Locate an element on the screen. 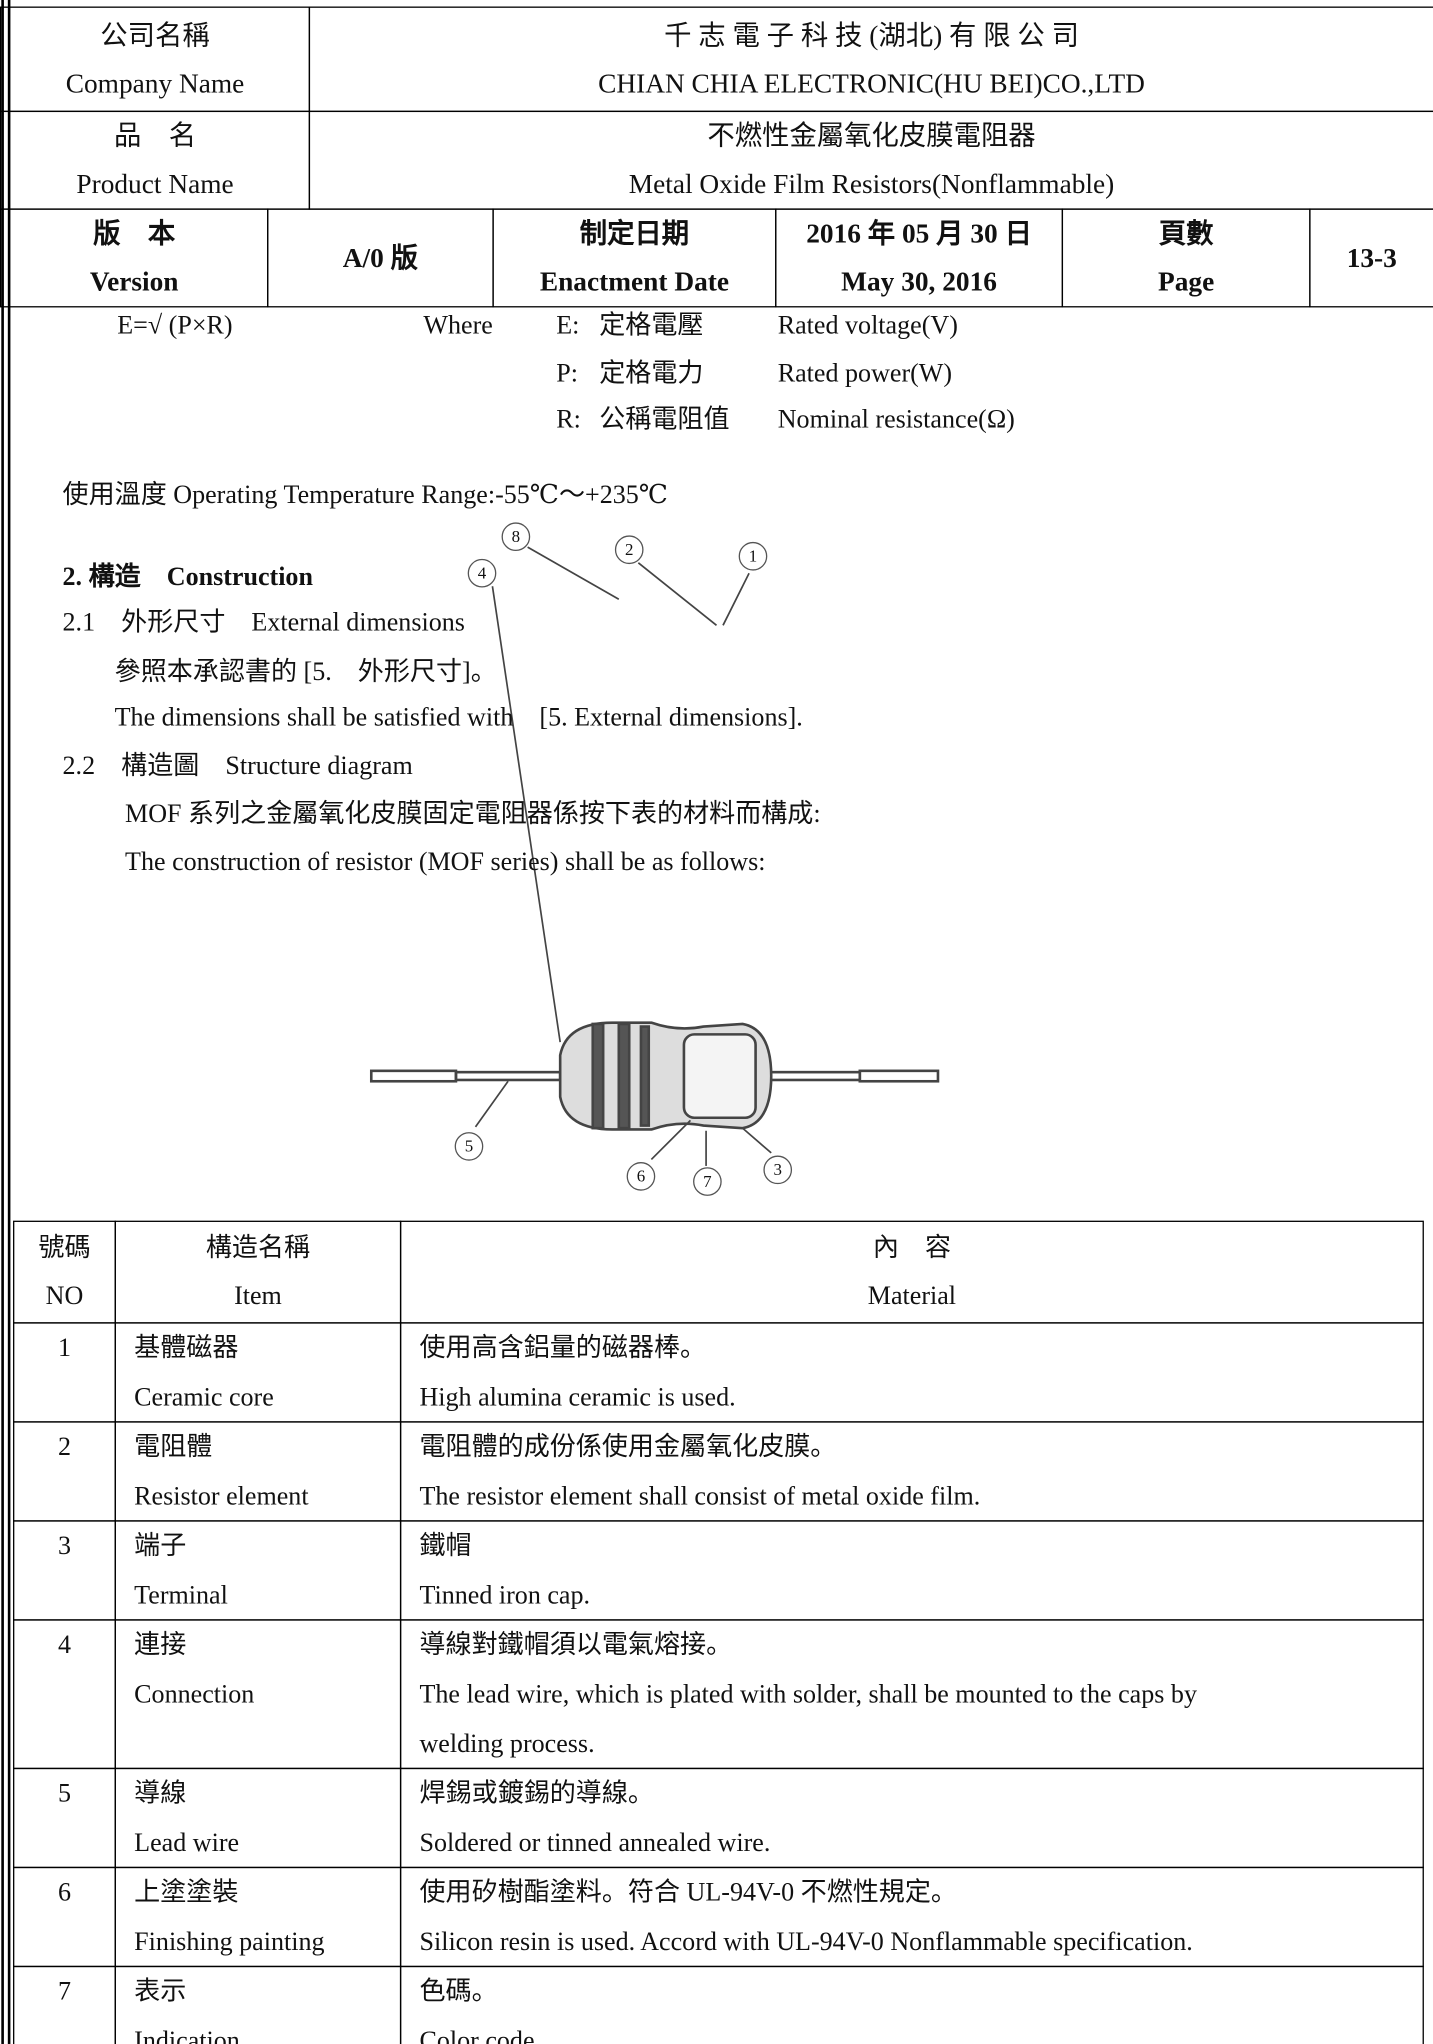  term-en: Rated power(W) is located at coordinates (865, 374).